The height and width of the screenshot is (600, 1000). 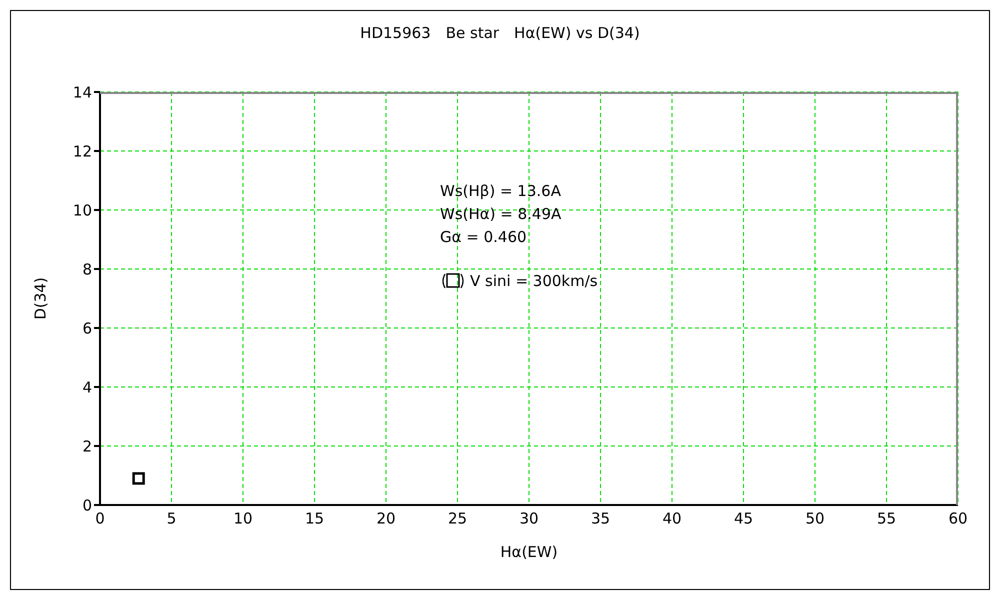 I want to click on y-tick-label: 12, so click(x=82, y=151).